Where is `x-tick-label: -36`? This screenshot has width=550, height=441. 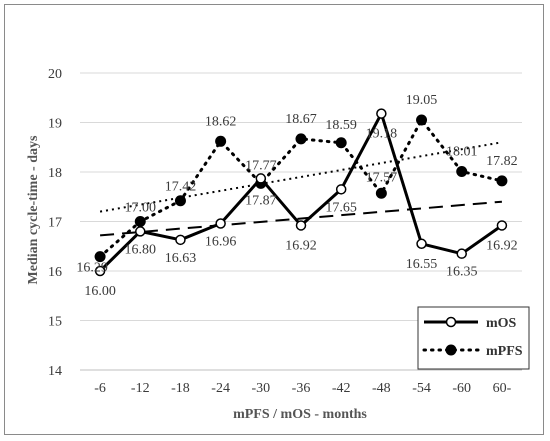
x-tick-label: -36 is located at coordinates (301, 388).